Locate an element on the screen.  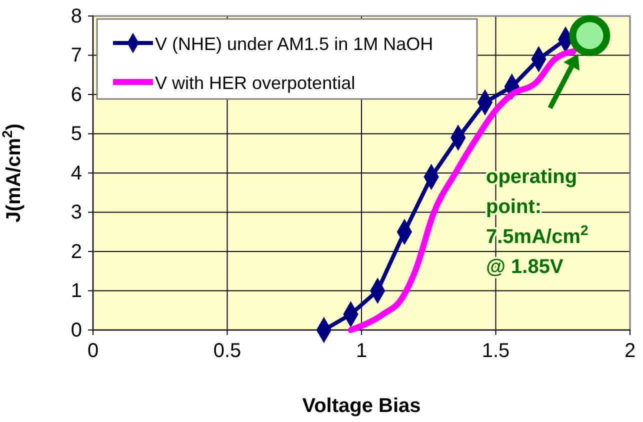
x-tick-label: 2 is located at coordinates (630, 351).